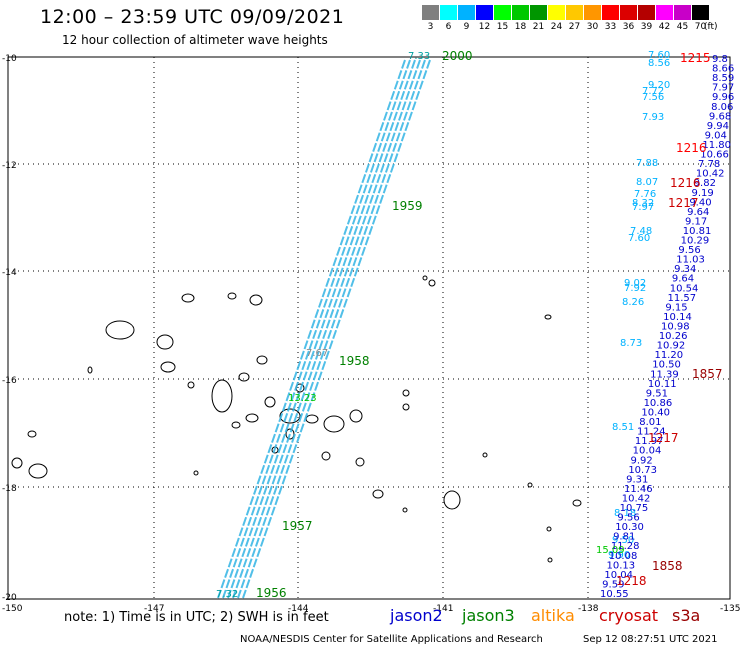  Describe the element at coordinates (574, 27) in the screenshot. I see `legend-swatch-label: 27` at that location.